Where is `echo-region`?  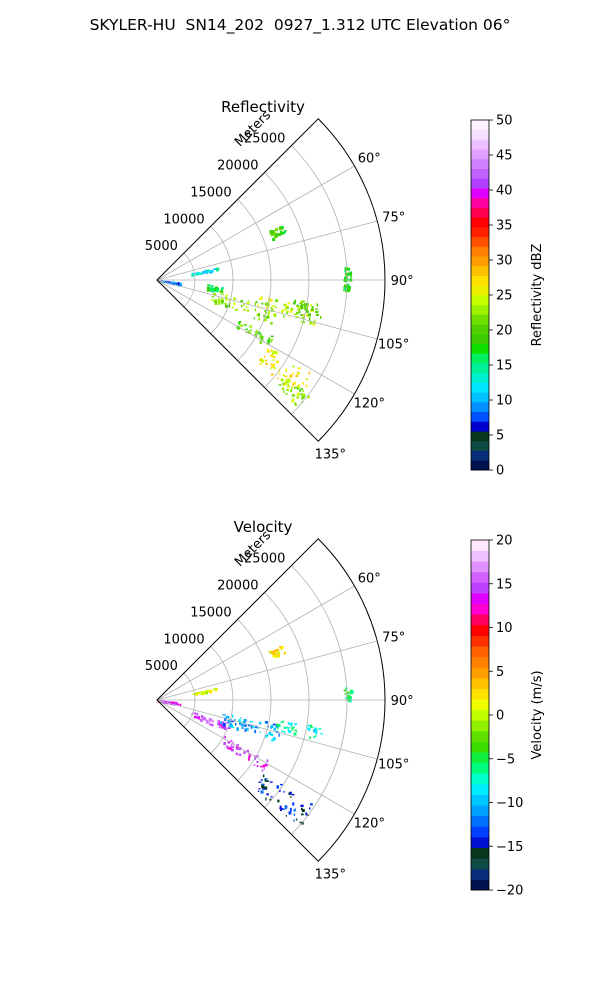
echo-region is located at coordinates (250, 728).